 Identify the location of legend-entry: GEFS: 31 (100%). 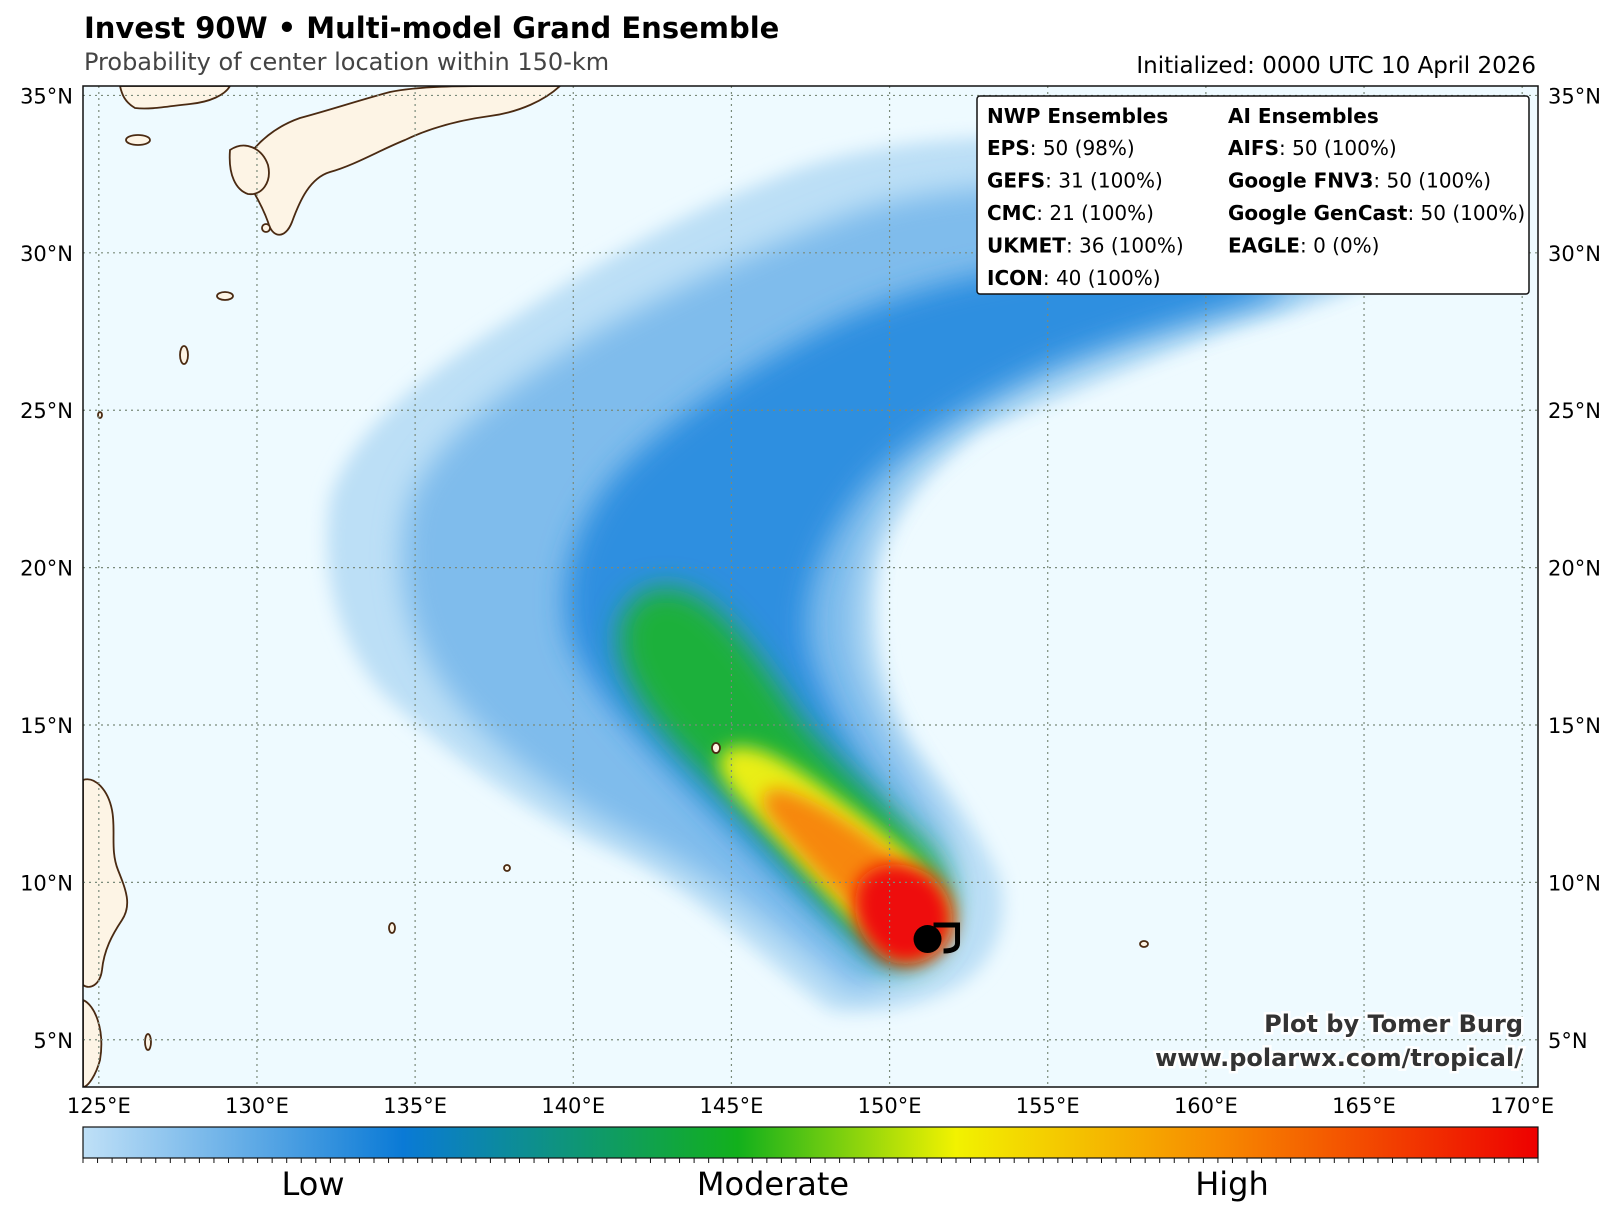
(1075, 181).